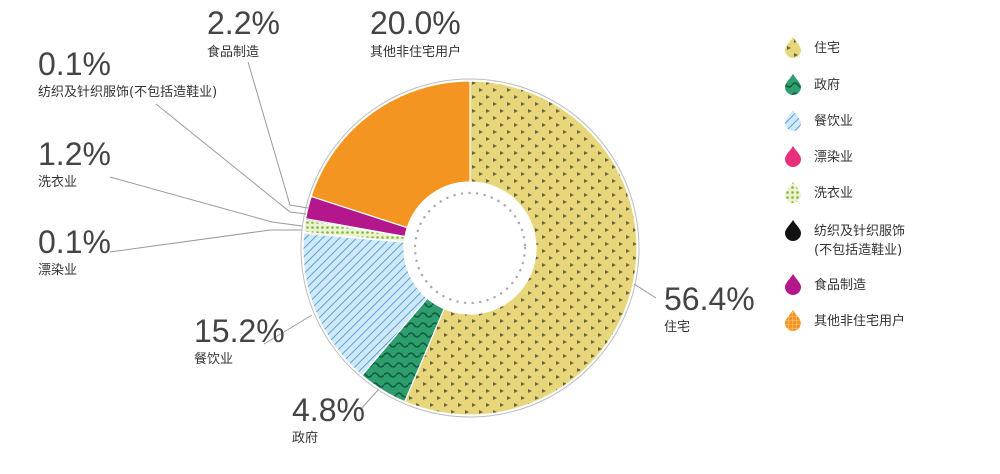  I want to click on legend-label: 纺织及针织服饰, so click(859, 231).